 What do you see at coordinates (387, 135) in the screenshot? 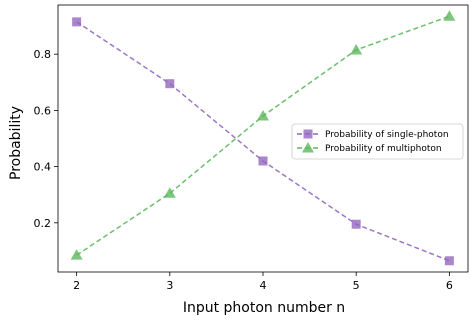
I see `legend-label: Probability of single-photon` at bounding box center [387, 135].